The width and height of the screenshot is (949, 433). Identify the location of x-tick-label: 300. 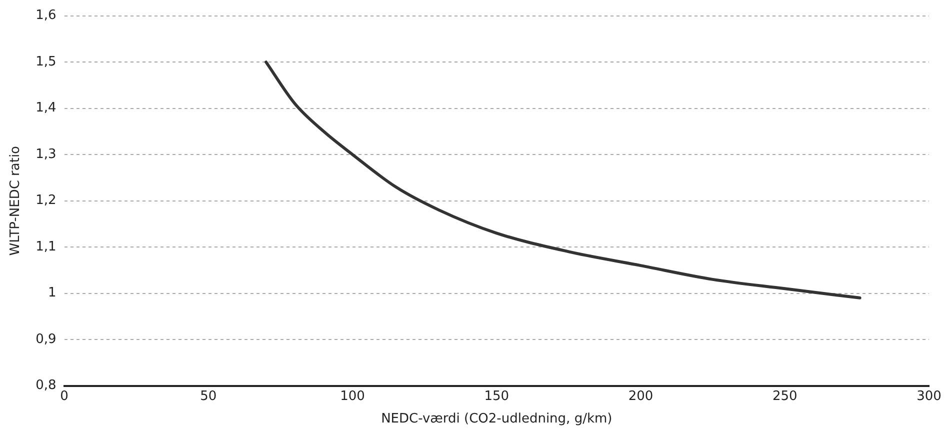
(929, 396).